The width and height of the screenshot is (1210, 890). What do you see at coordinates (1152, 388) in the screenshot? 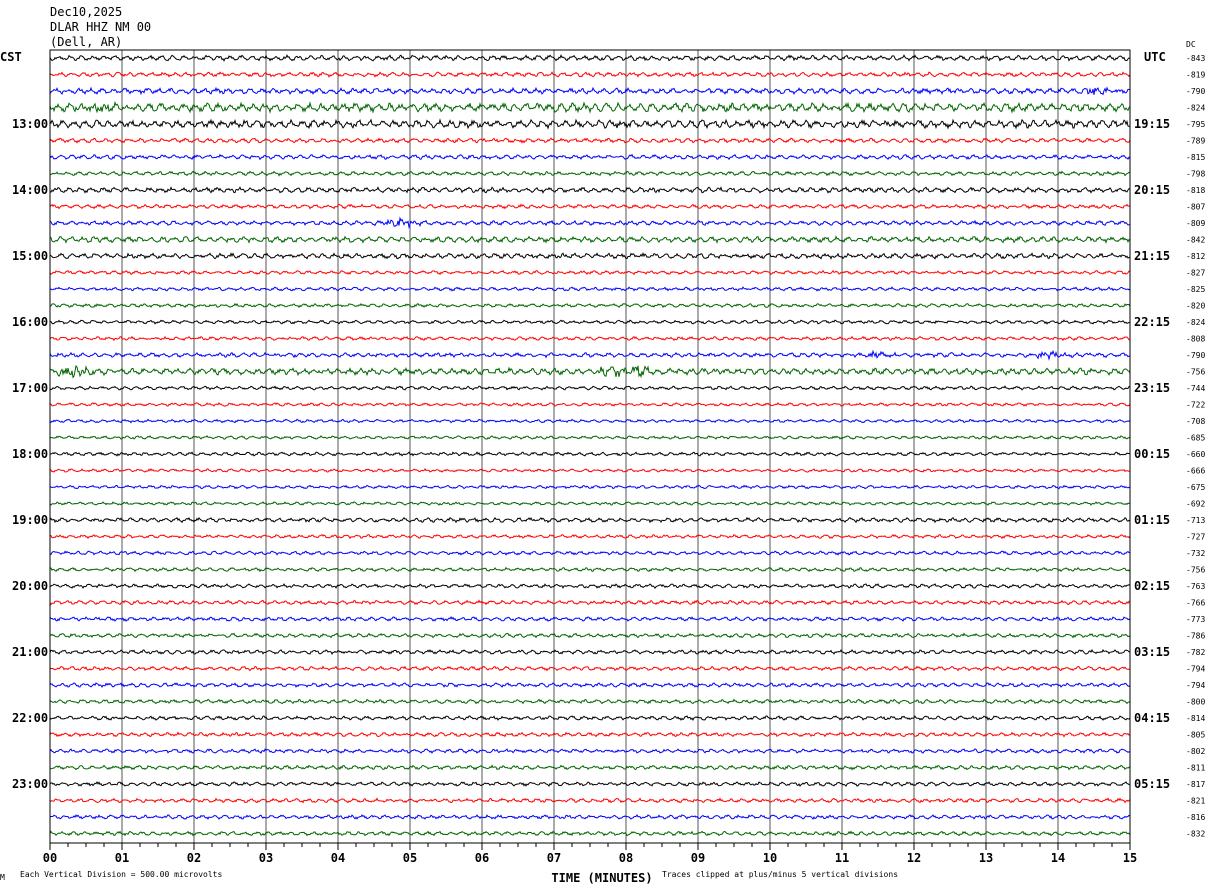
I see `utc-hour-label: 23:15` at bounding box center [1152, 388].